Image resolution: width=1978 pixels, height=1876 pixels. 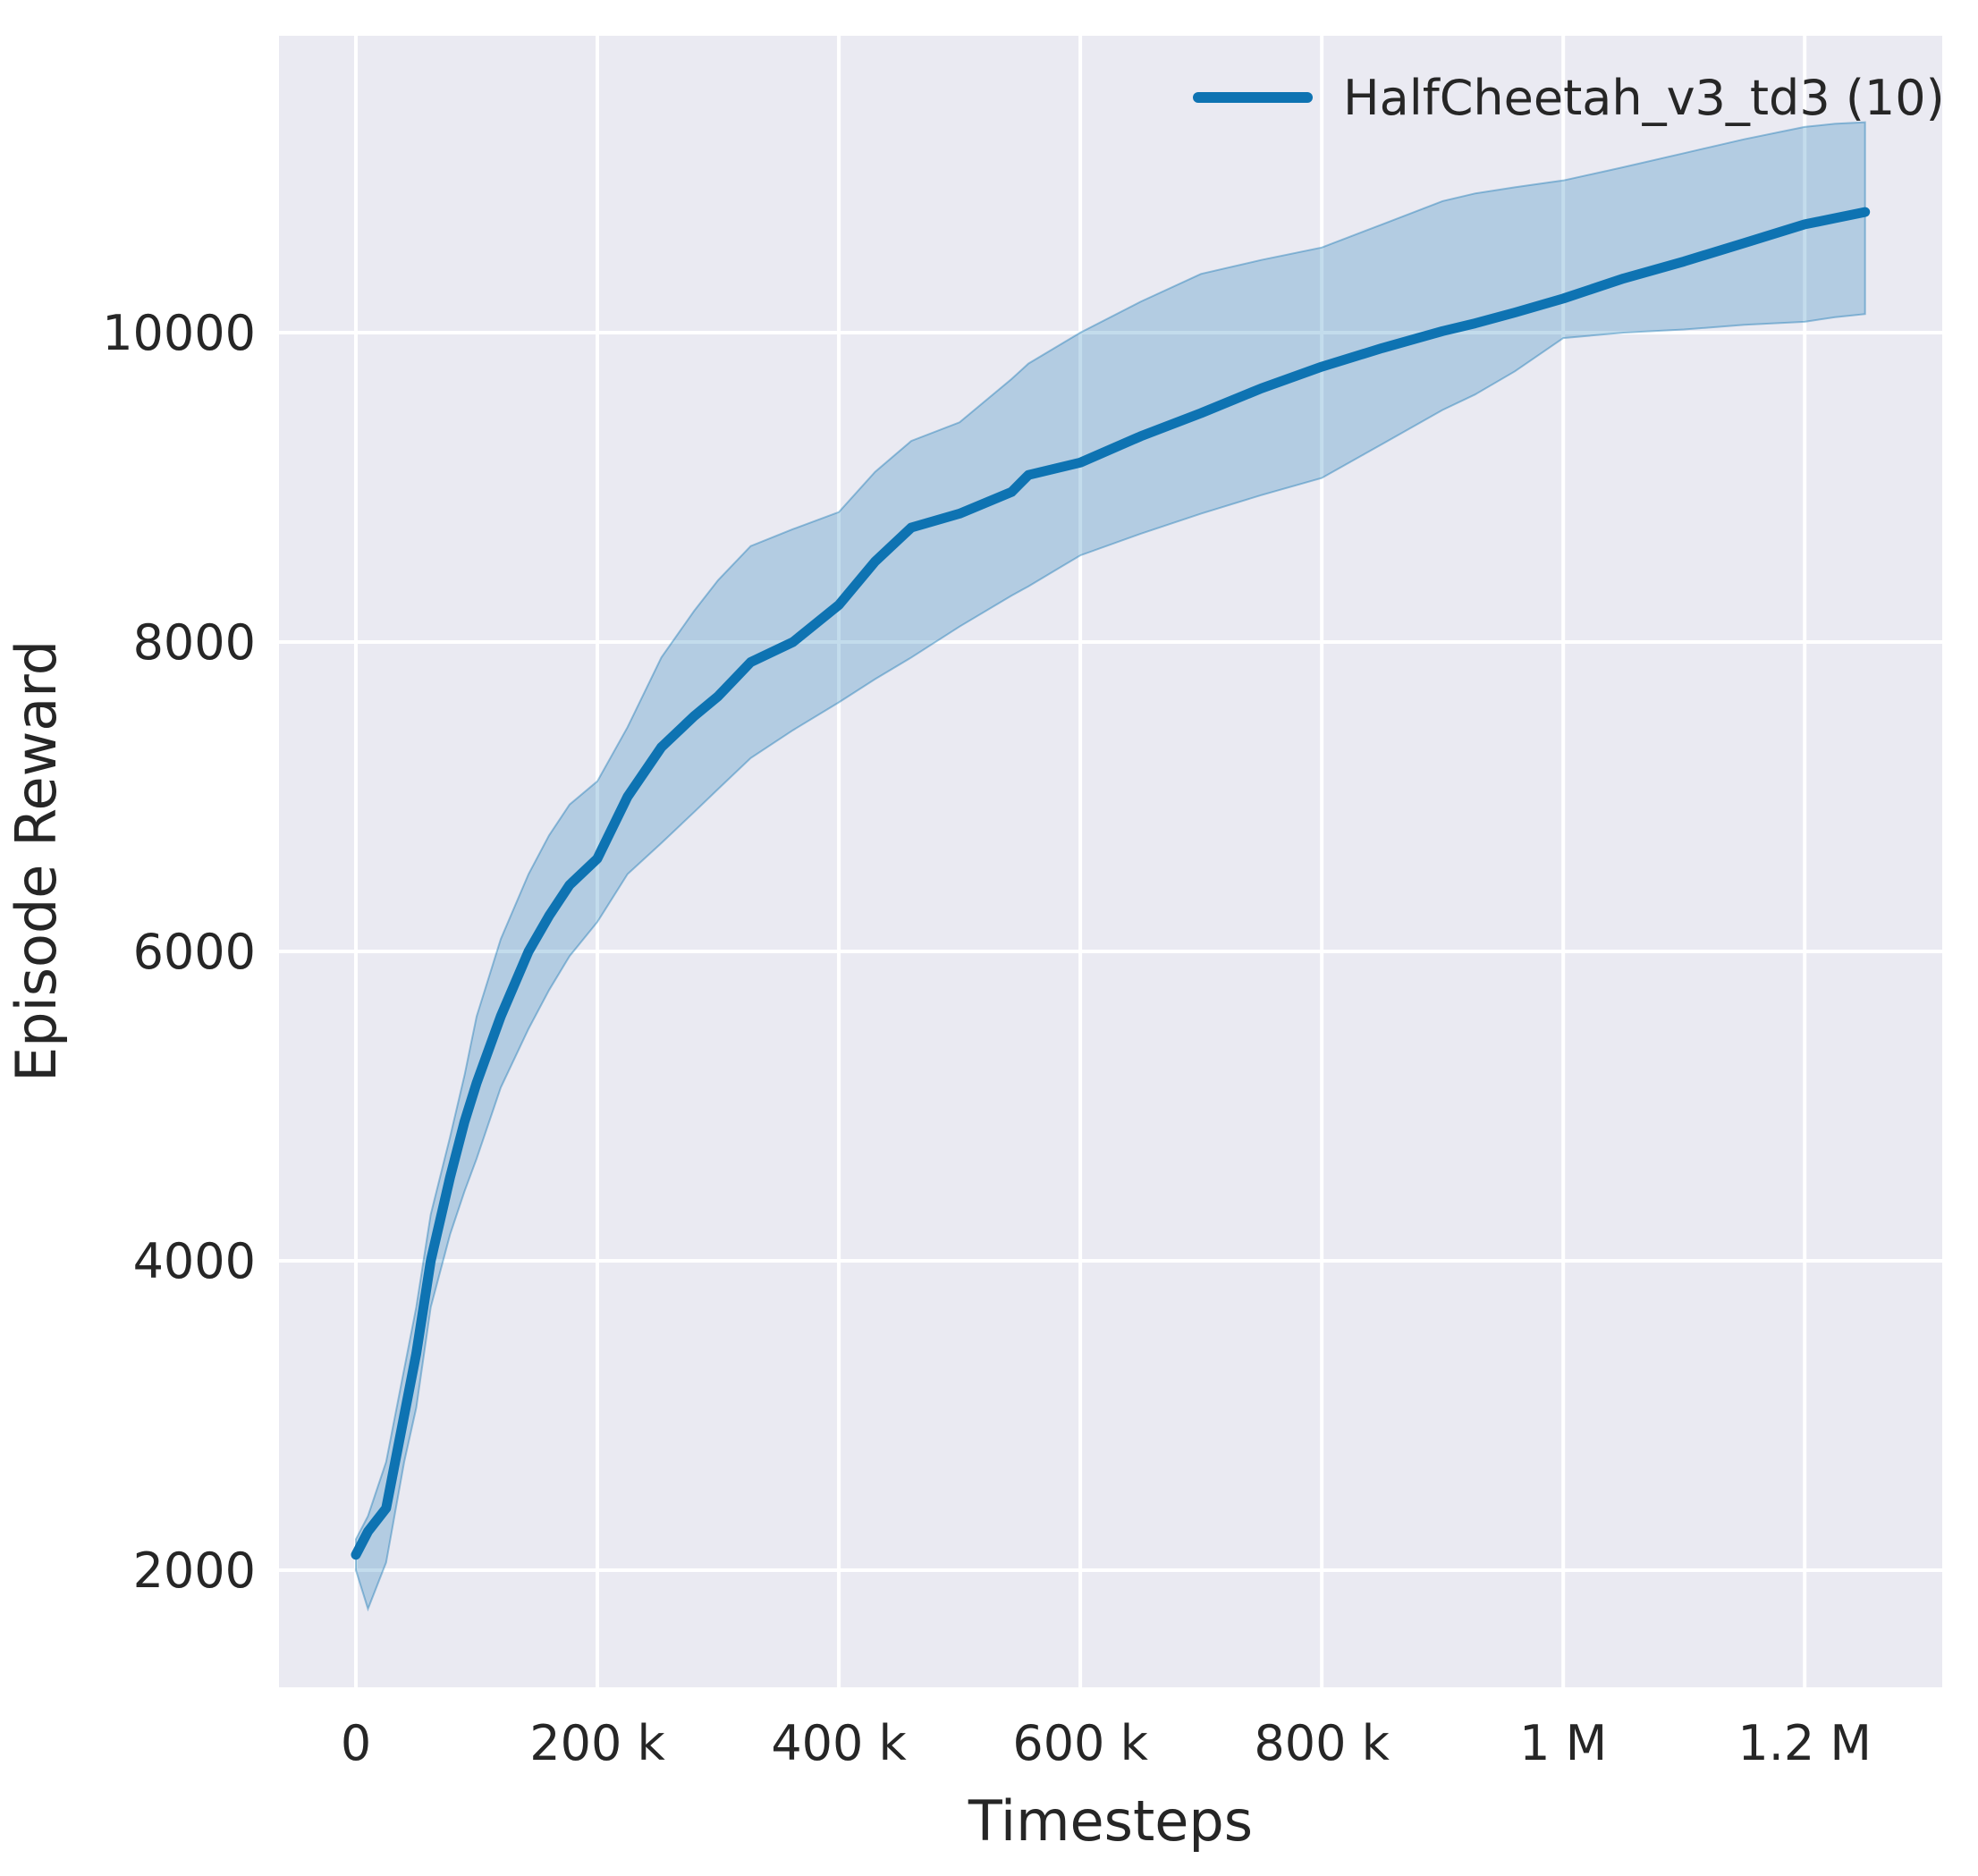 I want to click on x-tick-label: 1.2 M, so click(x=1804, y=1743).